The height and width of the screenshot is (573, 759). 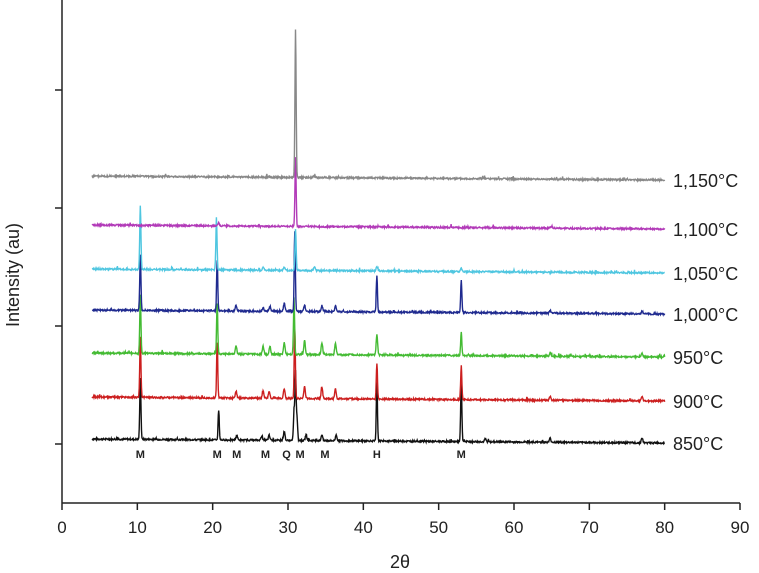 What do you see at coordinates (137, 527) in the screenshot?
I see `x-tick-label: 10` at bounding box center [137, 527].